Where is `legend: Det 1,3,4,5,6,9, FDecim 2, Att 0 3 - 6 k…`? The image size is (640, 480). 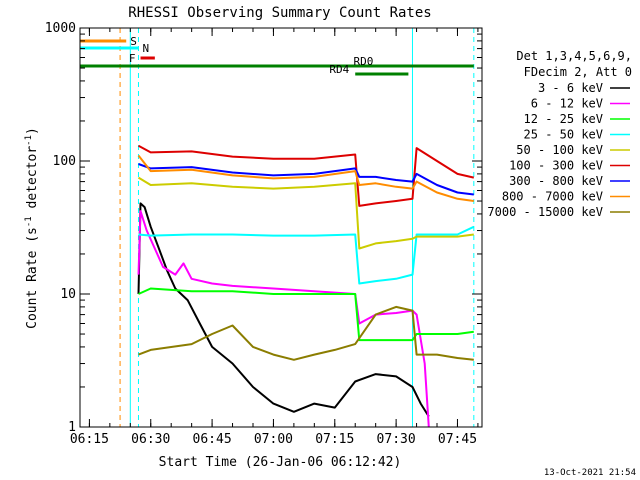 legend: Det 1,3,4,5,6,9, FDecim 2, Att 0 3 - 6 k… is located at coordinates (559, 134).